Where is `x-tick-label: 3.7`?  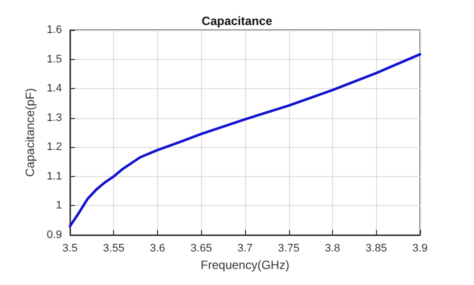
x-tick-label: 3.7 is located at coordinates (245, 248).